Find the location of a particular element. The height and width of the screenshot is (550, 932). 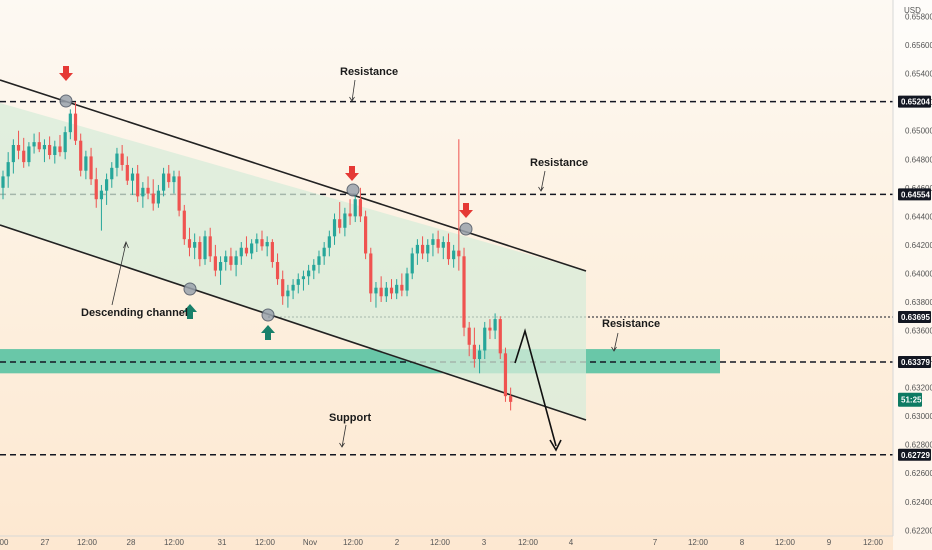

support-zone is located at coordinates (360, 361).